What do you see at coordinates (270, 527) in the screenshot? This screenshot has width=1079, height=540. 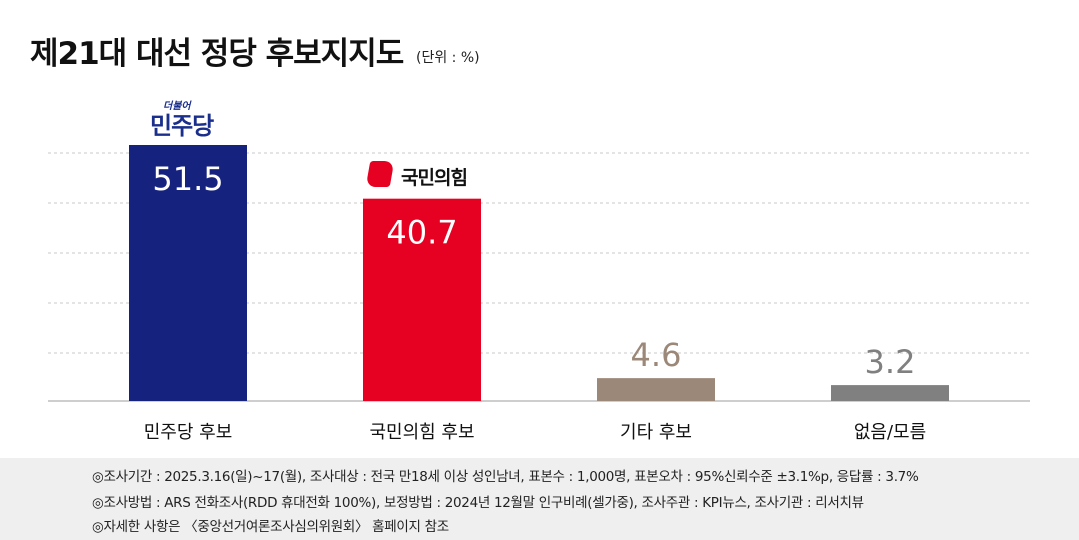 I see `footnote-reference: ◎자세한 사항은 〈중앙선거여론조사심의위원회〉 홈페이지 참조` at bounding box center [270, 527].